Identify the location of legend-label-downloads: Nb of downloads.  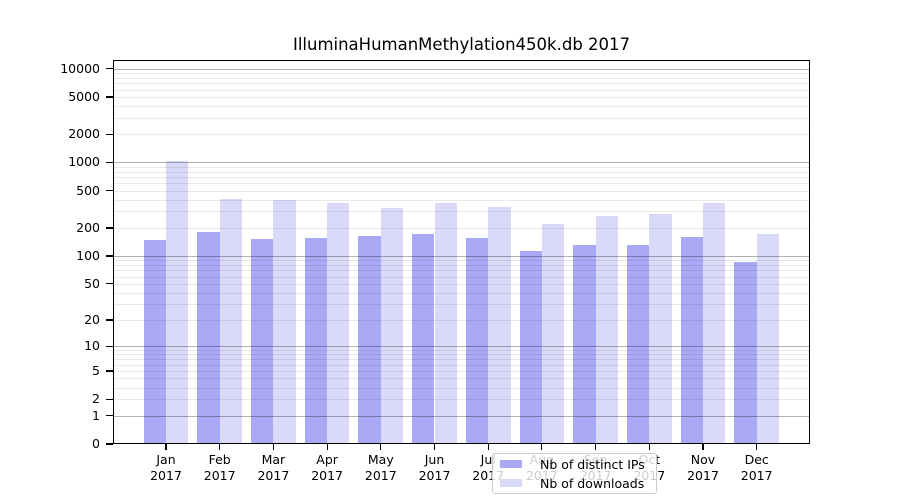
(592, 483).